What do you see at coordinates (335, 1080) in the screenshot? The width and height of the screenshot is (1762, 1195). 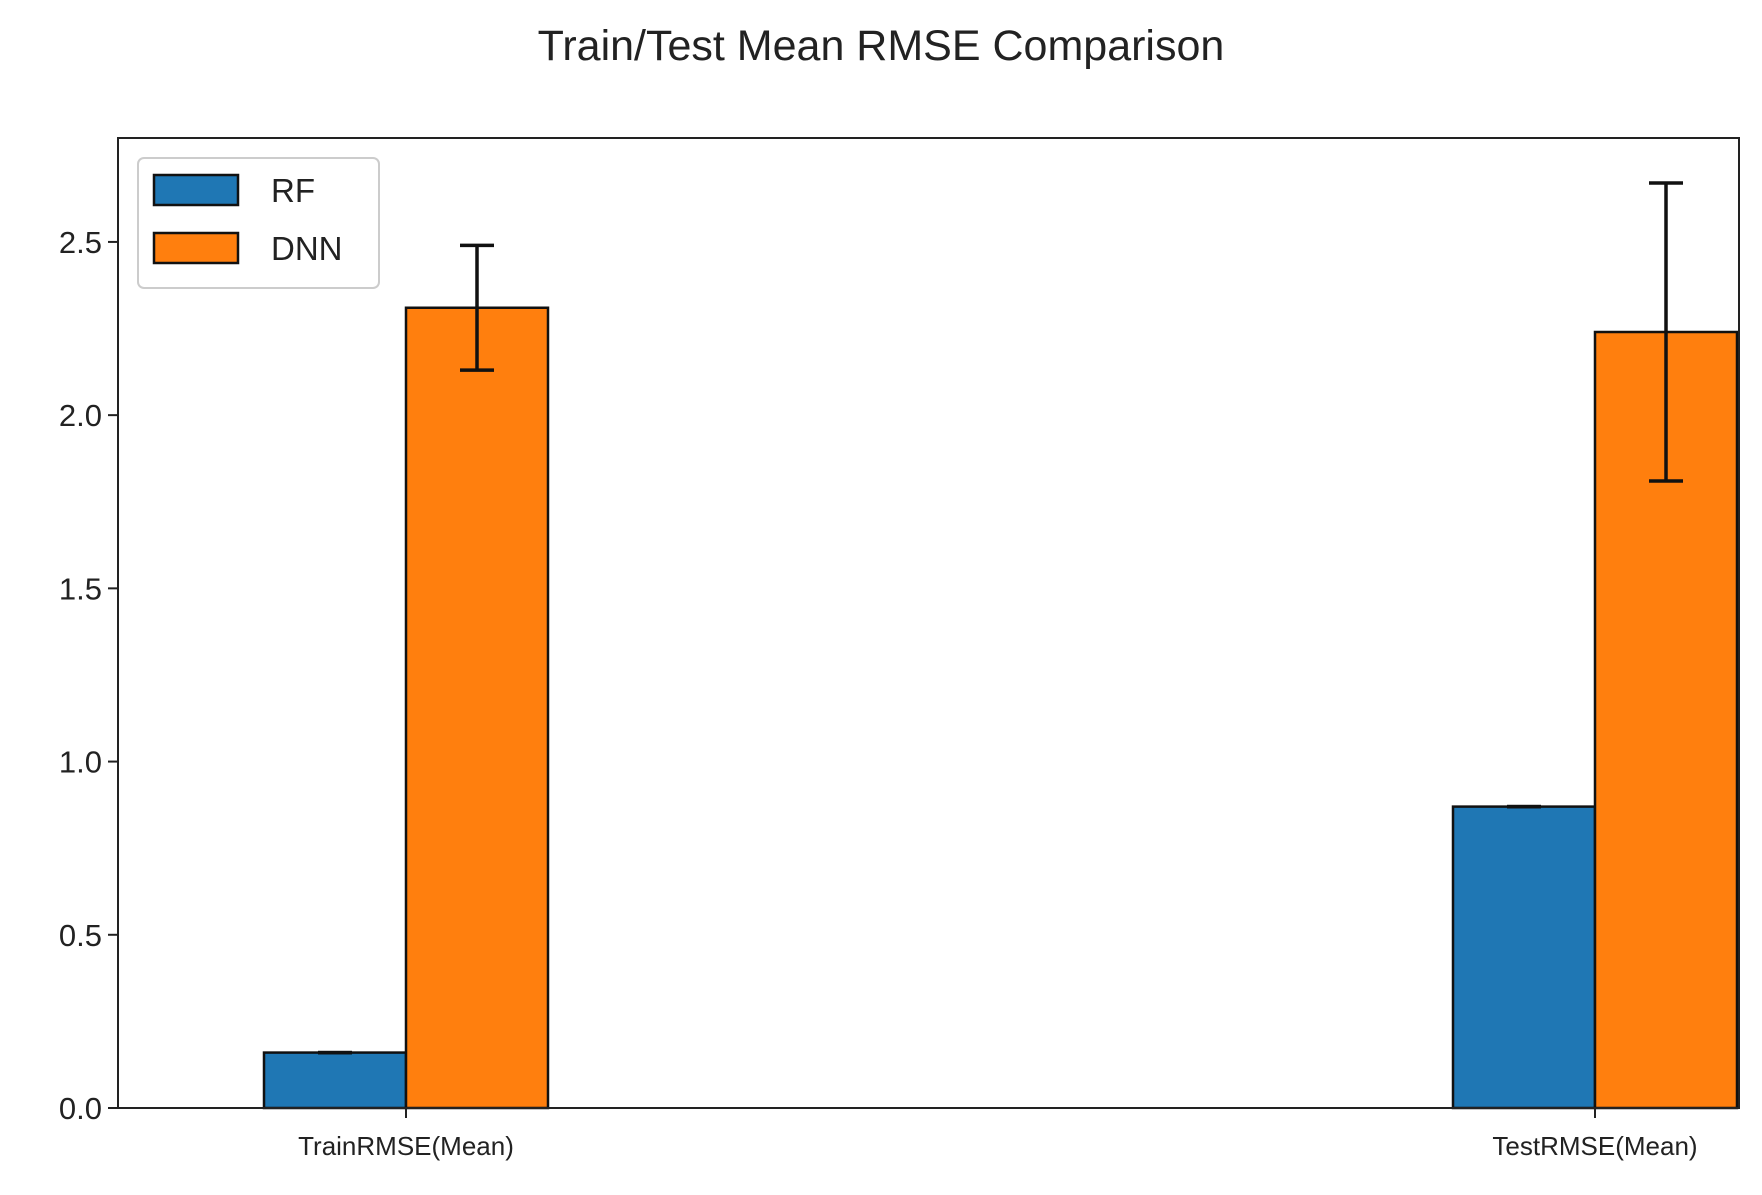 I see `bar-rf-train` at bounding box center [335, 1080].